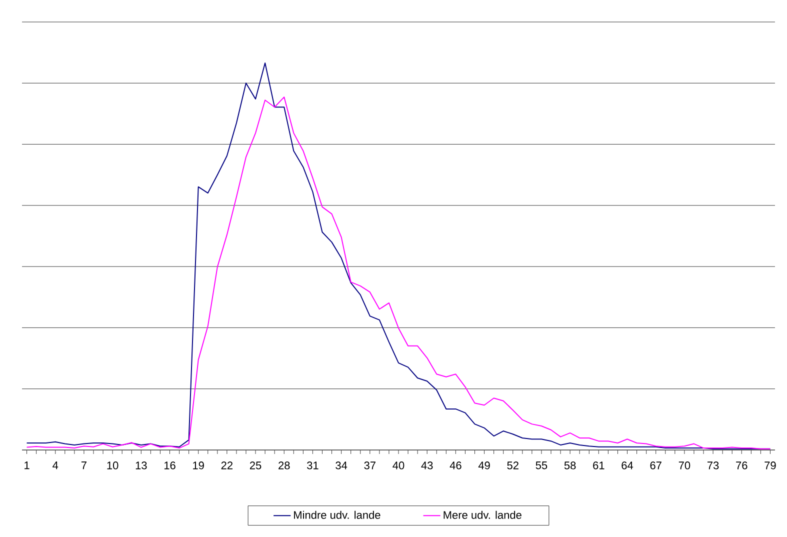 The height and width of the screenshot is (537, 787). Describe the element at coordinates (713, 466) in the screenshot. I see `x-tick-label: 73` at that location.